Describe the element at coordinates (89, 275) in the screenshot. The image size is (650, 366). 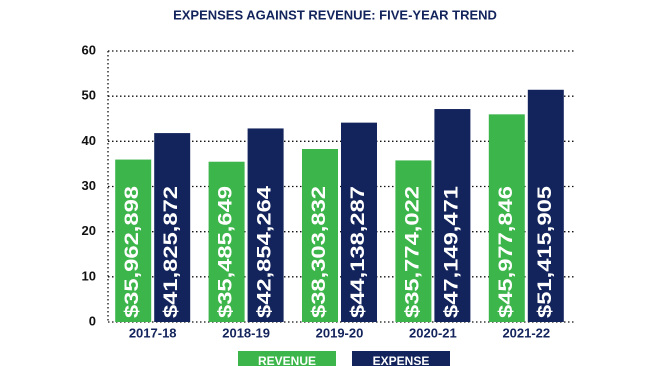
I see `y-tick-label: 10` at that location.